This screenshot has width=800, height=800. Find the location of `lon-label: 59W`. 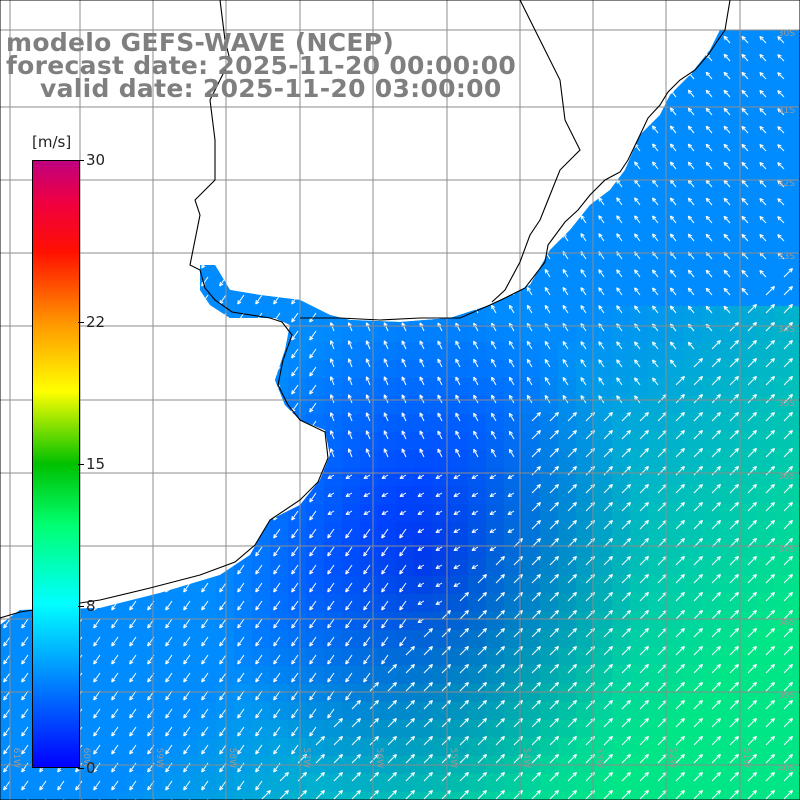

lon-label: 59W is located at coordinates (159, 758).